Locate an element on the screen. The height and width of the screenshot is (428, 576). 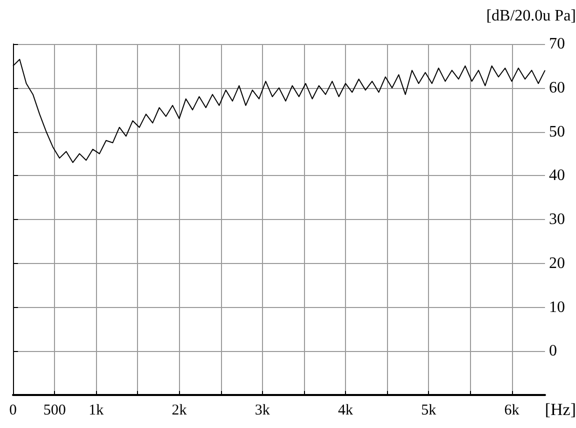
y-tick-label: 10 is located at coordinates (557, 307).